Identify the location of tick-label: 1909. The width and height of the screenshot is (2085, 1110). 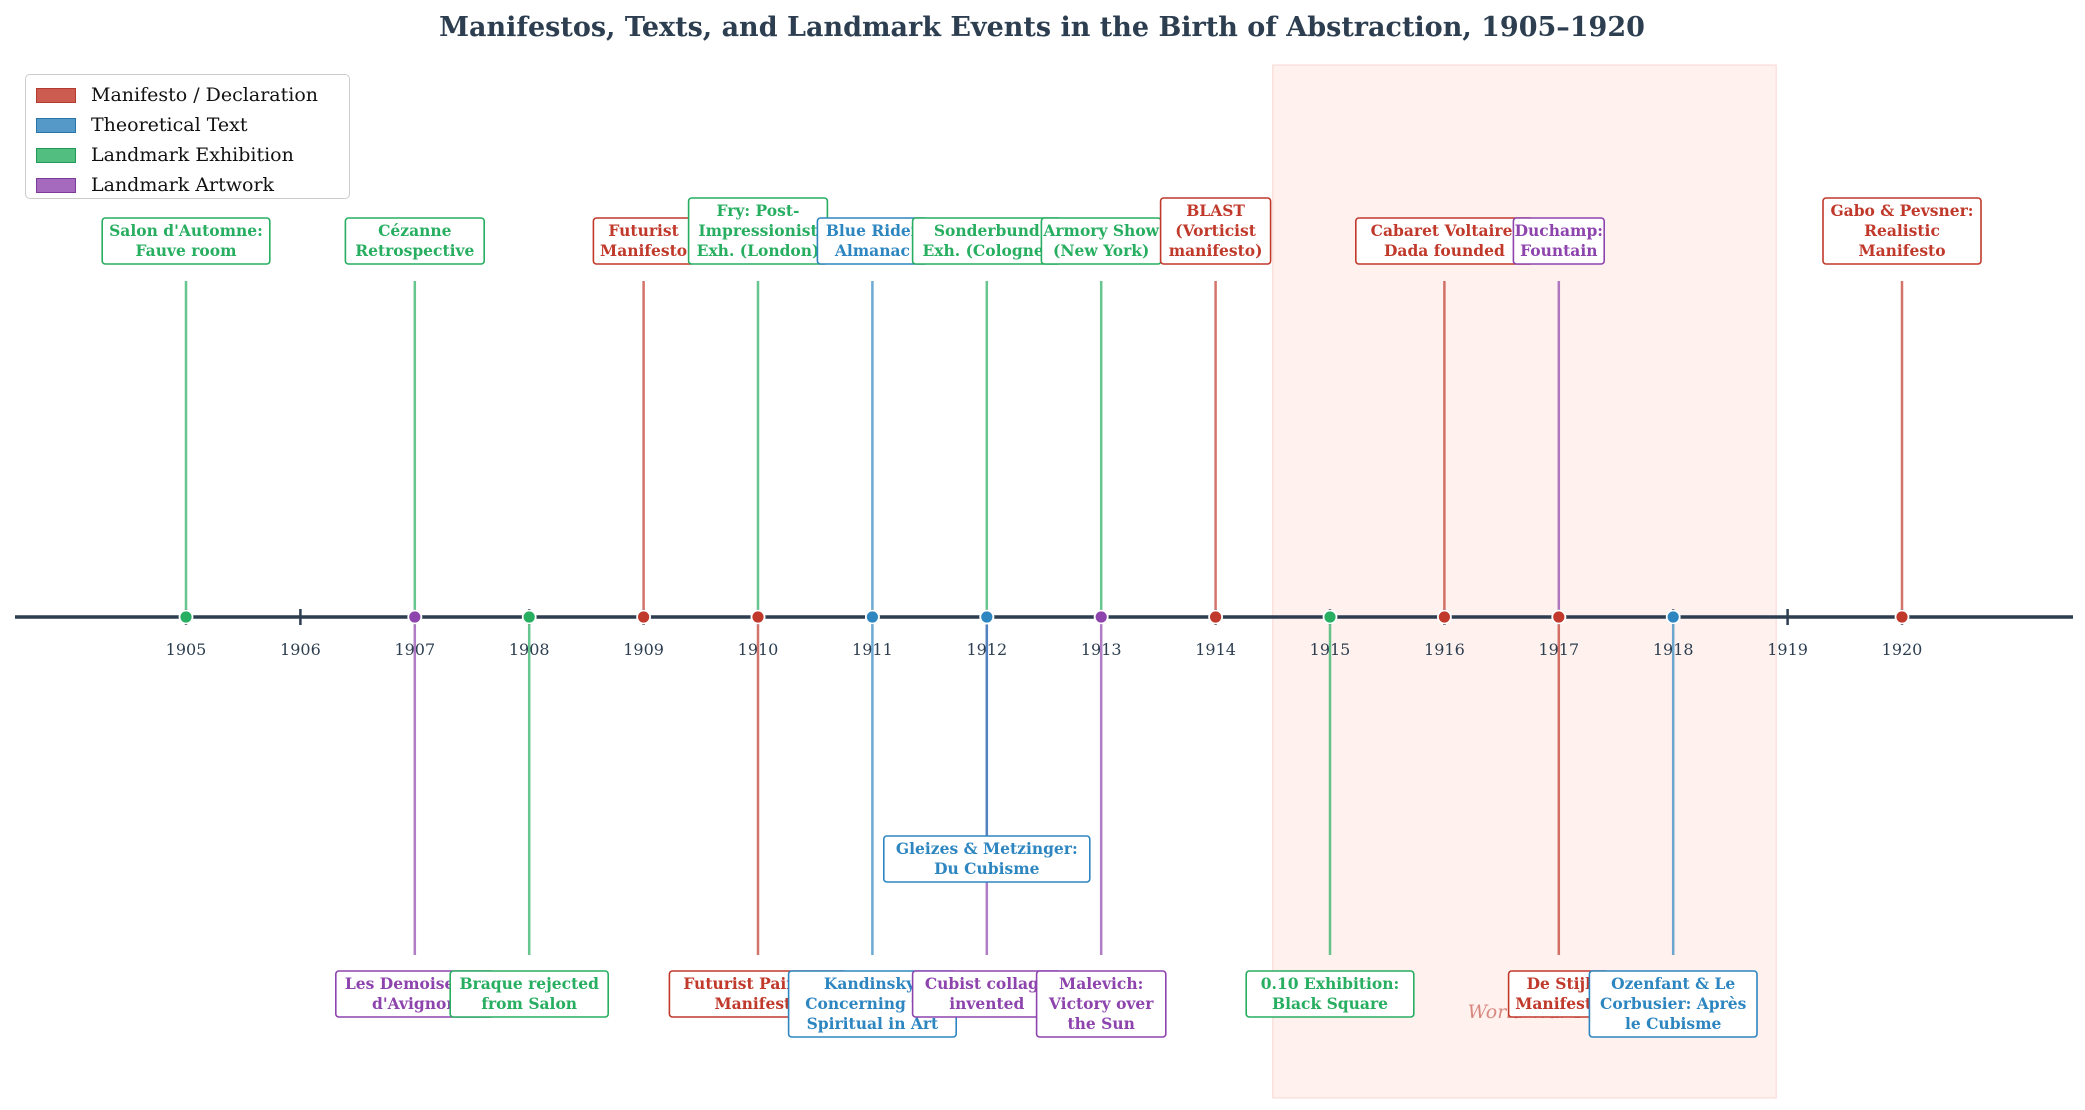
(643, 649).